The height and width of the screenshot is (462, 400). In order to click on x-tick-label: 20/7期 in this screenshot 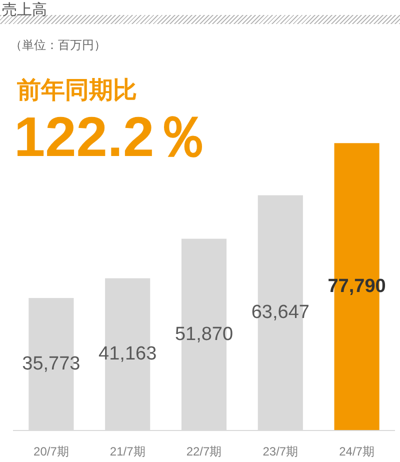, I will do `click(51, 451)`.